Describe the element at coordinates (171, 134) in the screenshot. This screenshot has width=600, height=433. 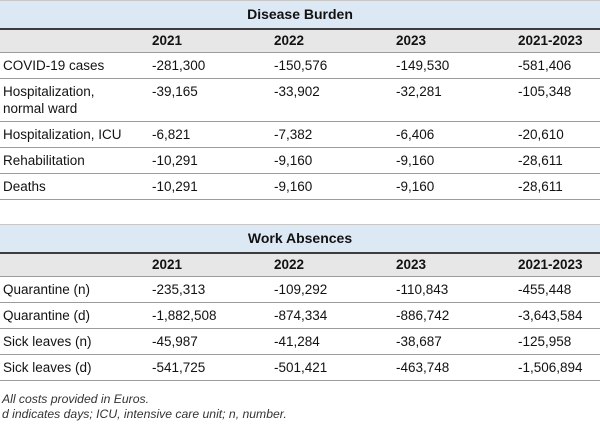
I see `cell-value: -6,821` at that location.